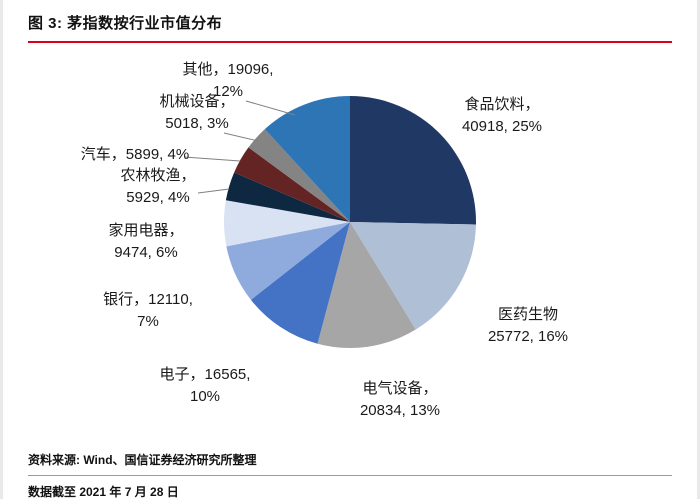 The image size is (700, 500). I want to click on pie-label-4-line-1: 7%, so click(148, 321).